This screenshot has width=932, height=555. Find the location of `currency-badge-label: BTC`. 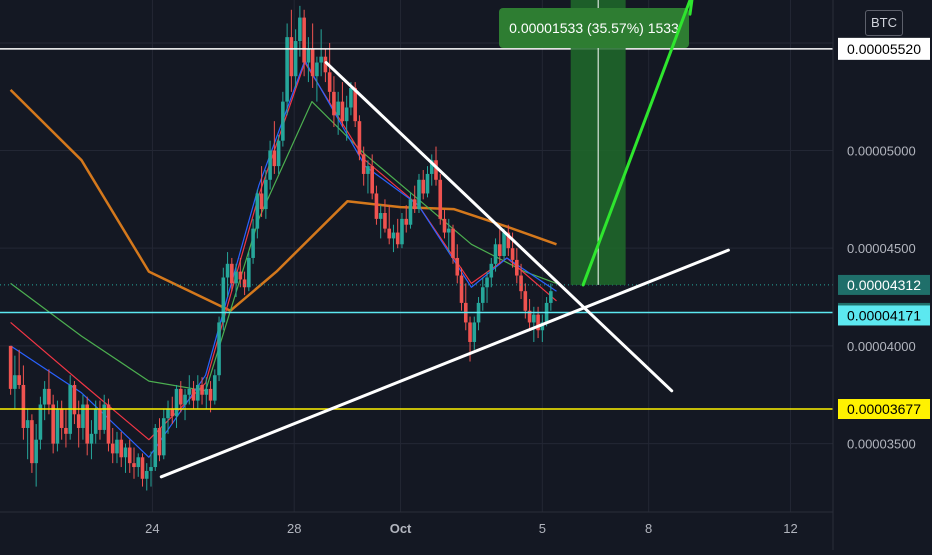

currency-badge-label: BTC is located at coordinates (884, 22).